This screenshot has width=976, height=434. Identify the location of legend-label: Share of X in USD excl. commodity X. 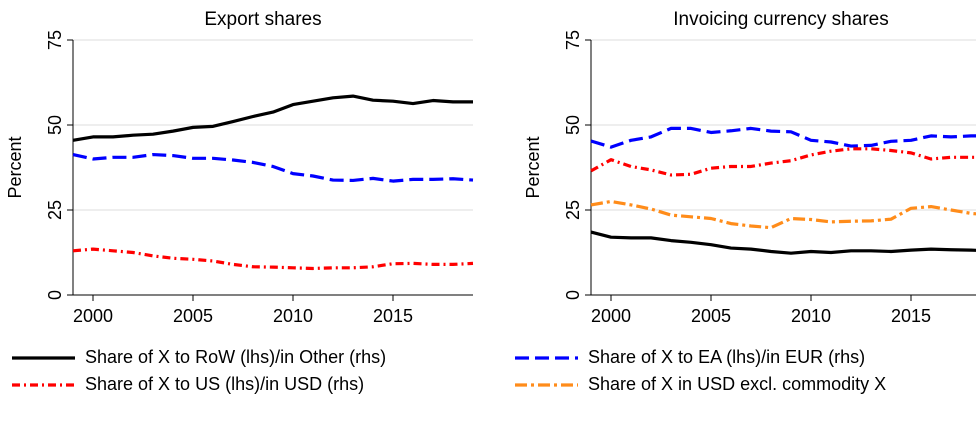
(737, 384).